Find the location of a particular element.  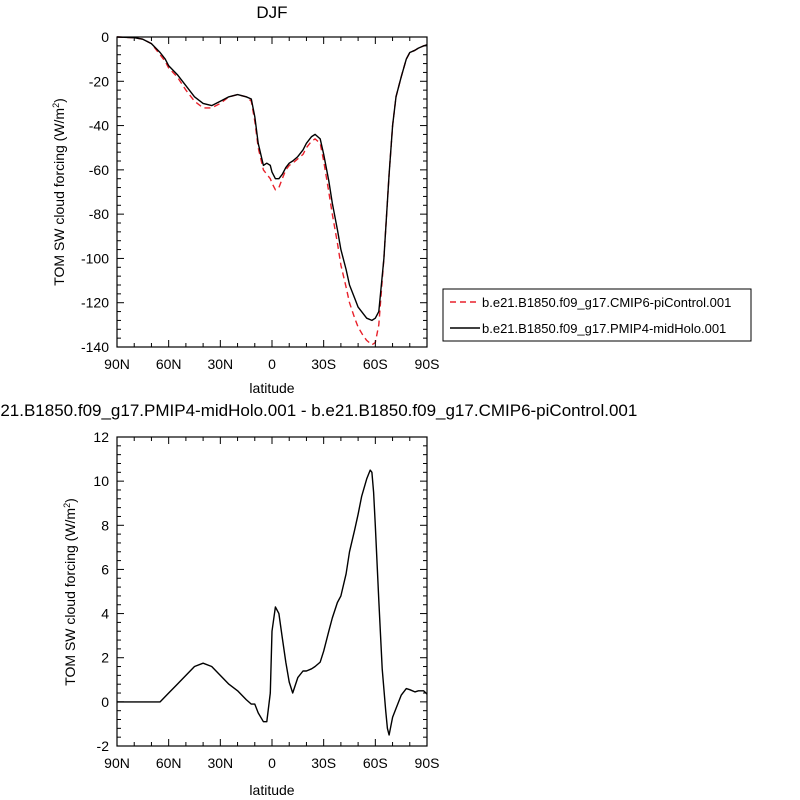

top-y-tick-label: -20 is located at coordinates (99, 81).